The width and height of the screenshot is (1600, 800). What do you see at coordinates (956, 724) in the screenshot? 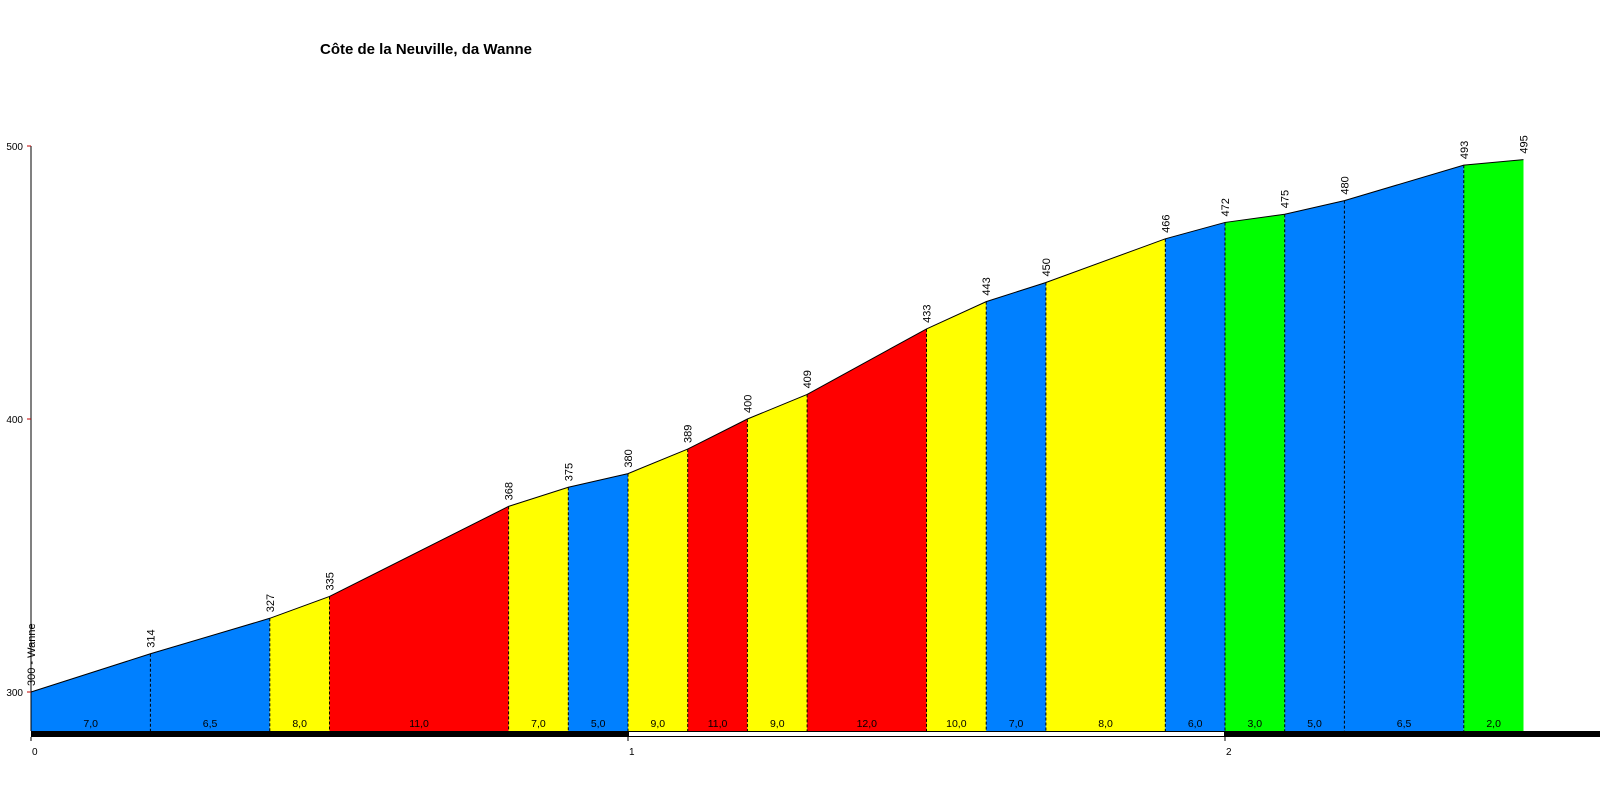
I see `gradient-label: 10,0` at bounding box center [956, 724].